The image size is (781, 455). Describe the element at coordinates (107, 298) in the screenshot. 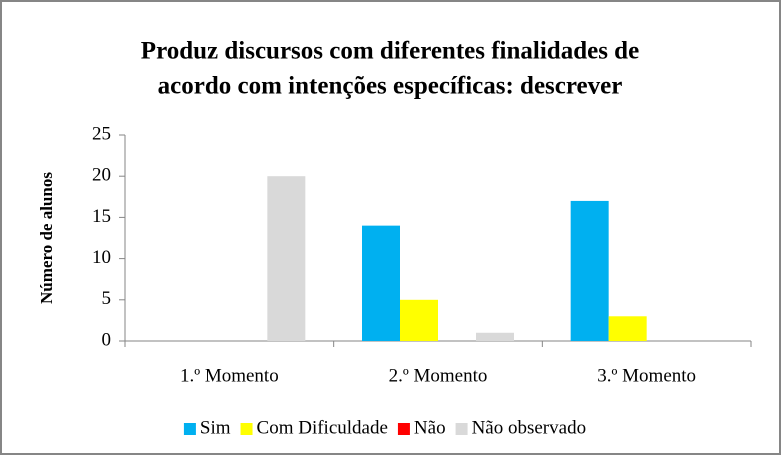

I see `y-tick-label: 5` at that location.